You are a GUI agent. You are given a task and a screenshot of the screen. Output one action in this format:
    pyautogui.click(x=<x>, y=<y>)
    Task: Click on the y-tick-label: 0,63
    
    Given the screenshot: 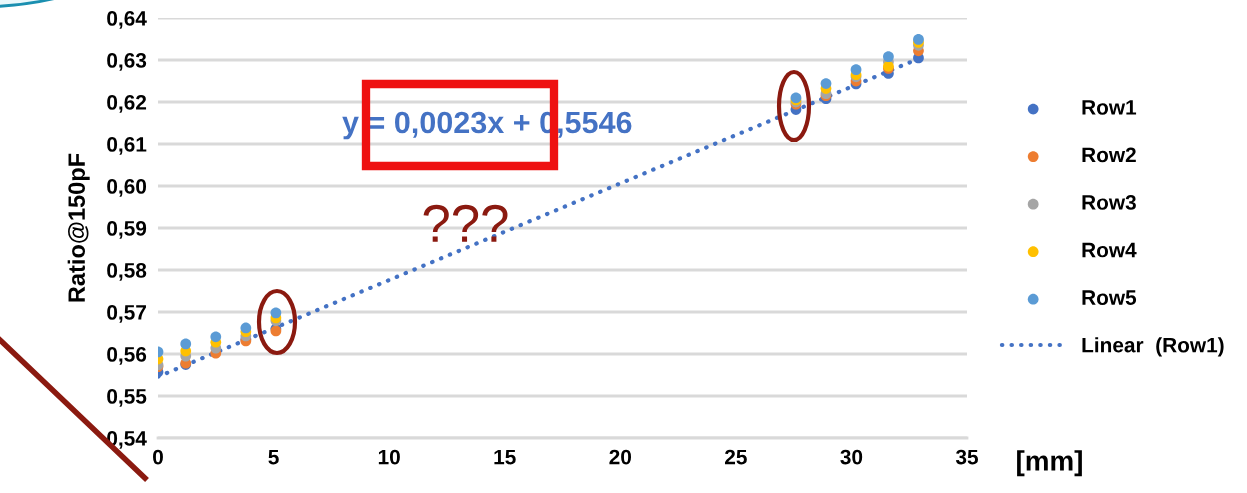 What is the action you would take?
    pyautogui.click(x=127, y=62)
    